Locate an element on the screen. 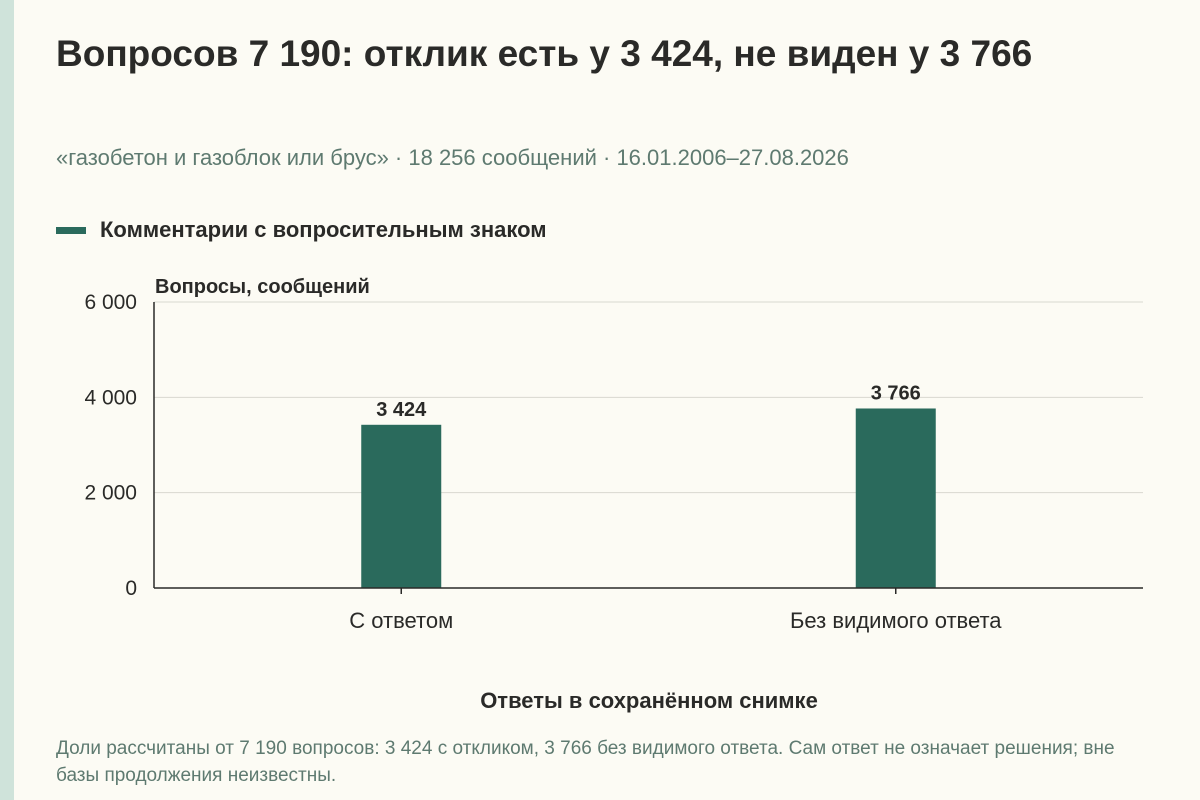  y-tick-label: 0 is located at coordinates (131, 588).